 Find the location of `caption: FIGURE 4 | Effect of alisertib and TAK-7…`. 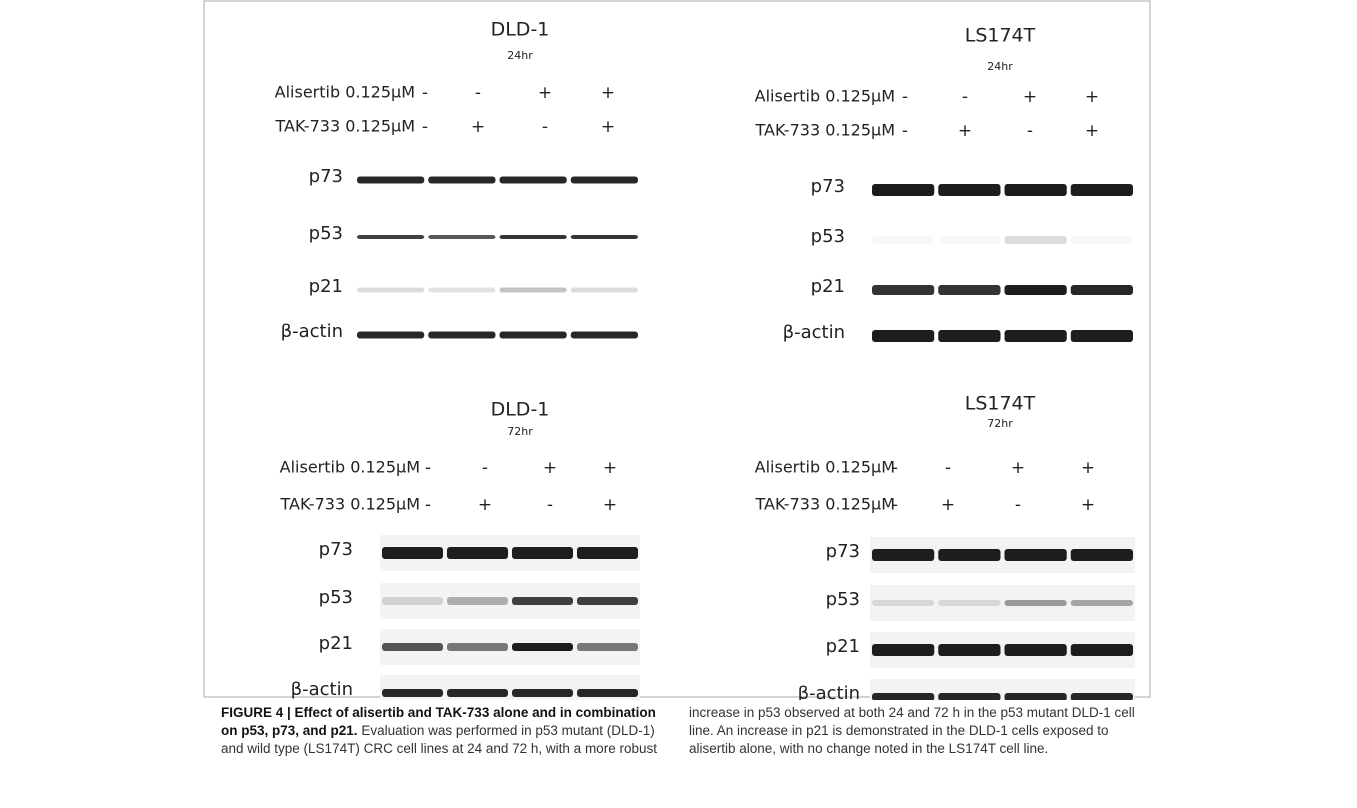

caption: FIGURE 4 | Effect of alisertib and TAK-7… is located at coordinates (682, 731).